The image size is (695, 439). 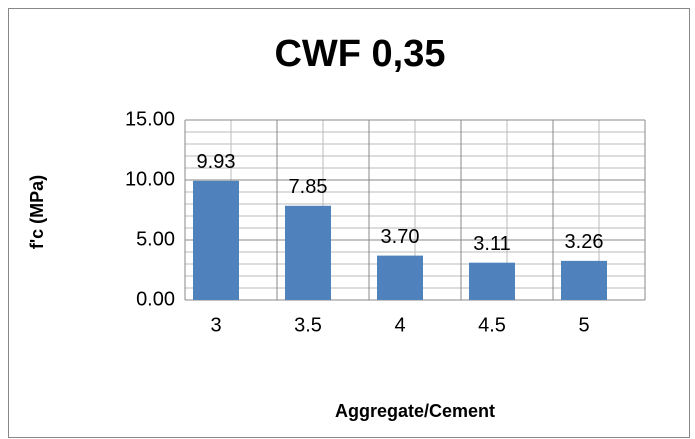 What do you see at coordinates (491, 244) in the screenshot?
I see `data-label: 3.11` at bounding box center [491, 244].